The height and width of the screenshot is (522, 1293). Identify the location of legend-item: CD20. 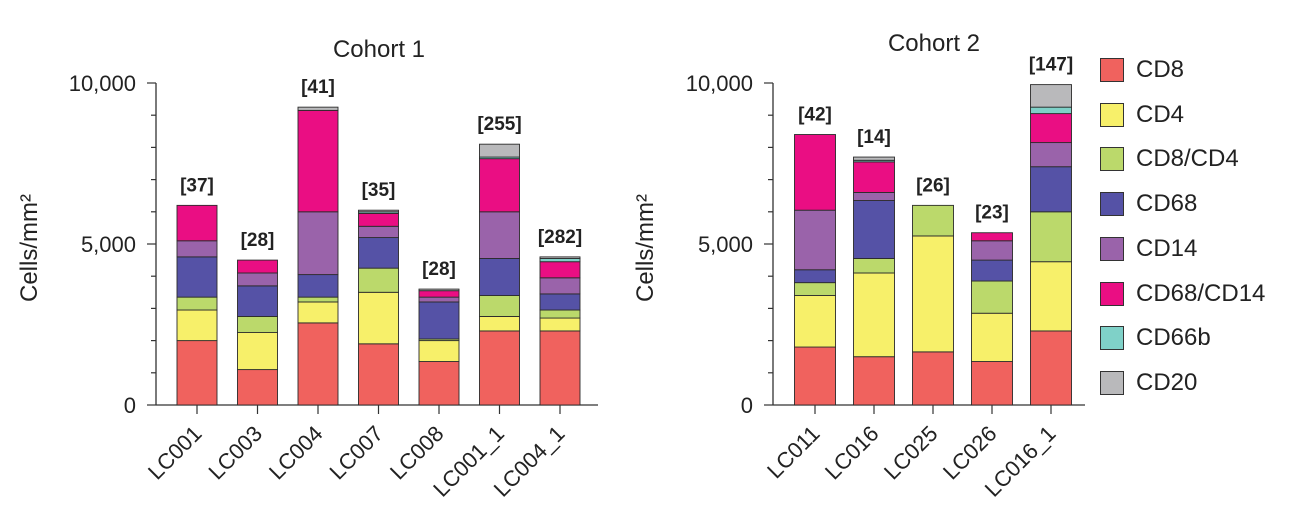
(1148, 383).